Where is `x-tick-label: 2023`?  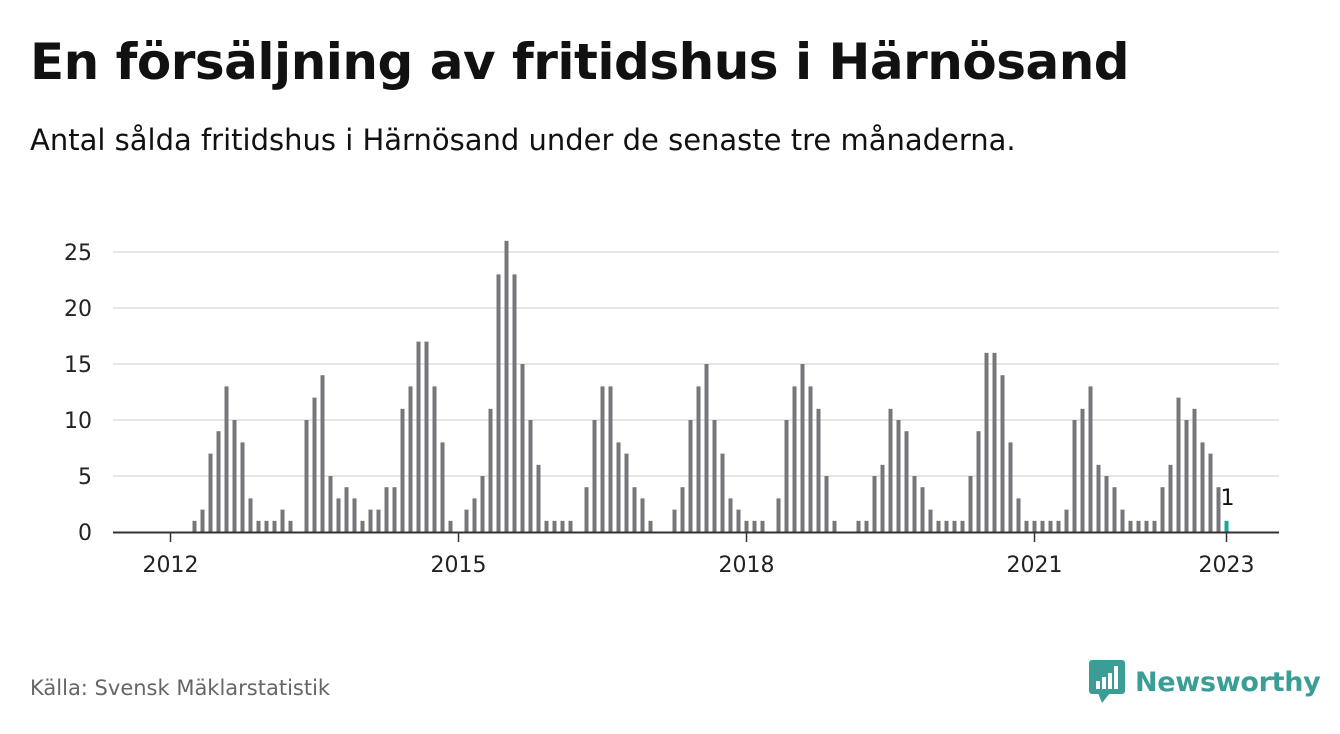
x-tick-label: 2023 is located at coordinates (1227, 565).